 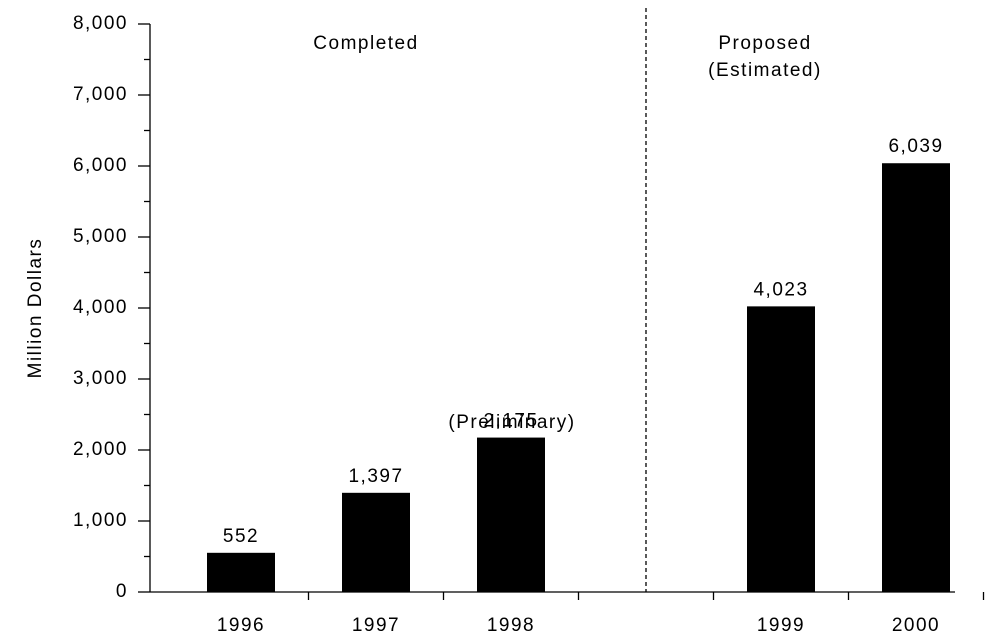 What do you see at coordinates (100, 520) in the screenshot?
I see `y-tick-label: 1,000` at bounding box center [100, 520].